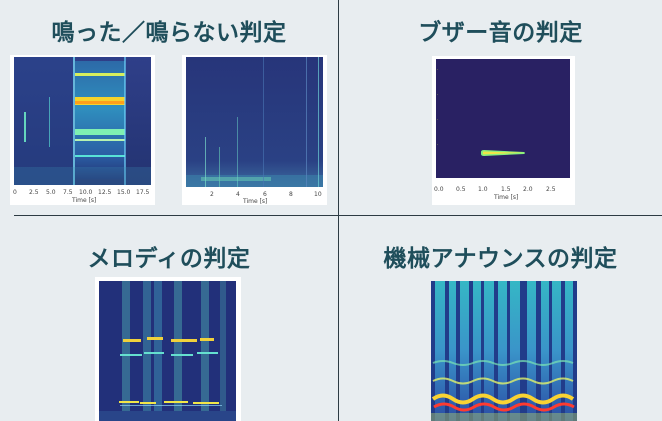 The height and width of the screenshot is (421, 662). Describe the element at coordinates (338, 210) in the screenshot. I see `vertical-divider` at that location.